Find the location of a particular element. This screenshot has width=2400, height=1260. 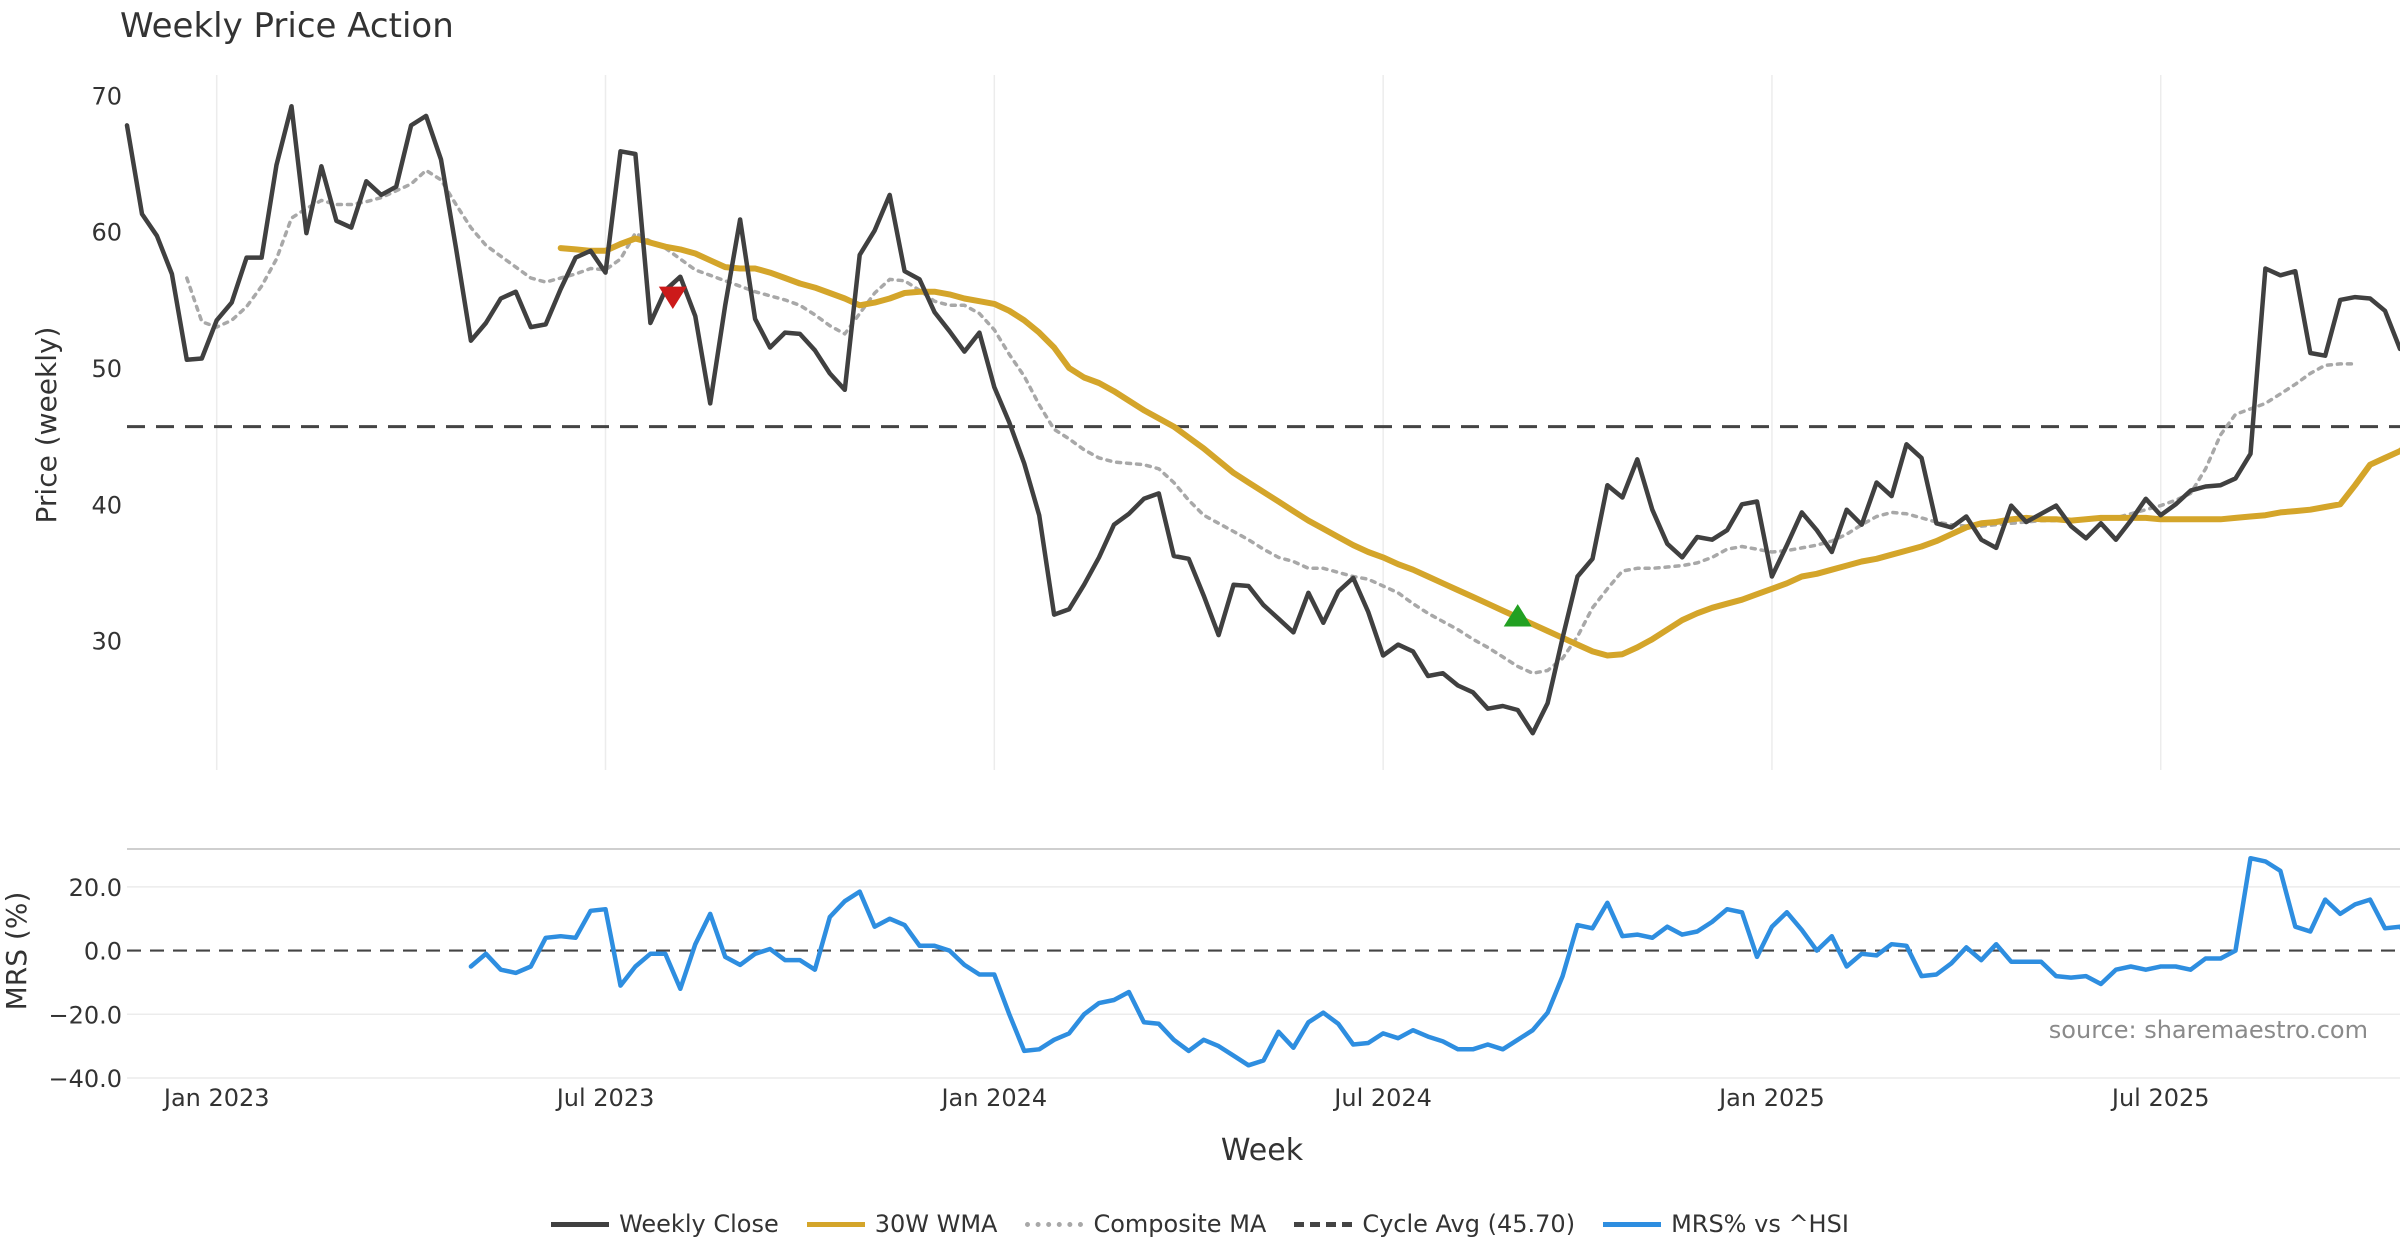

legend-item: 30W WMA is located at coordinates (902, 1224).